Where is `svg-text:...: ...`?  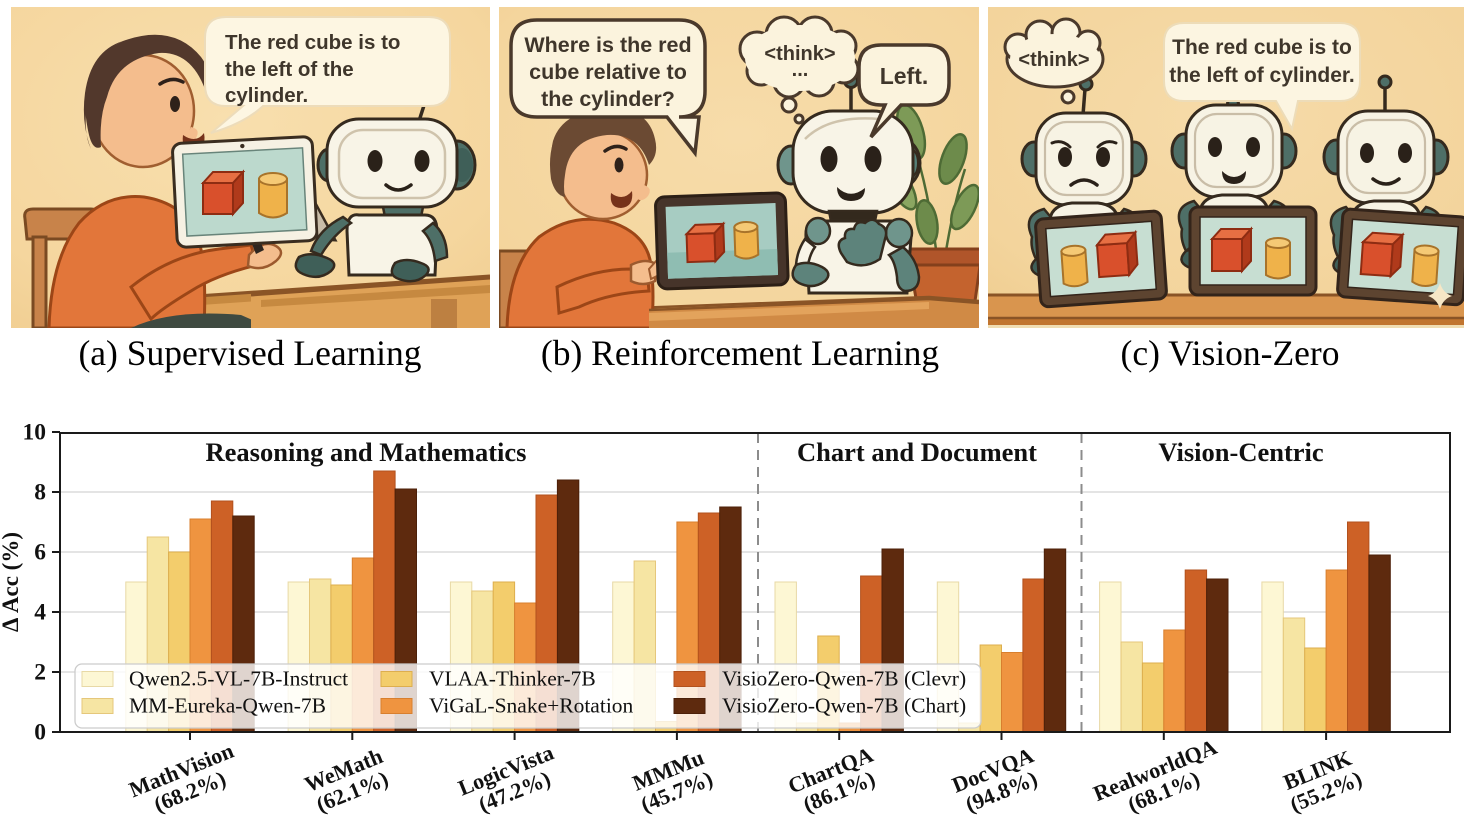
svg-text:...: ... is located at coordinates (800, 70).